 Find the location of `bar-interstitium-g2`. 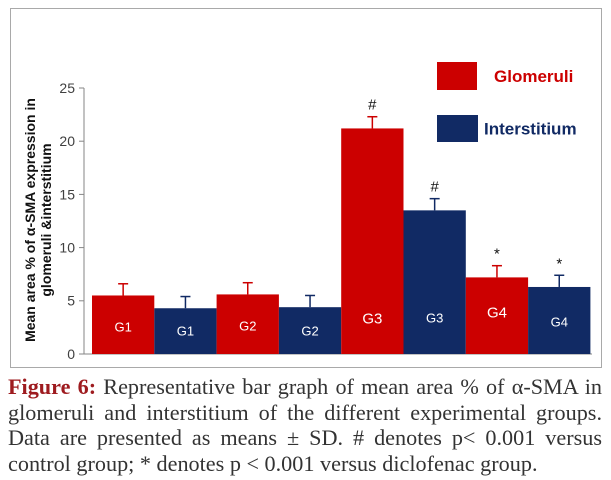

bar-interstitium-g2 is located at coordinates (310, 330).